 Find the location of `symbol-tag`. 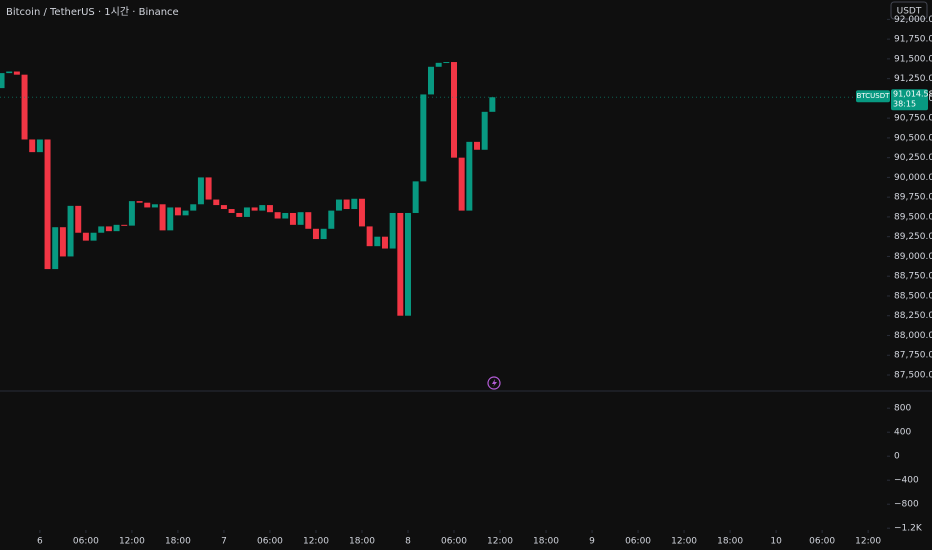

symbol-tag is located at coordinates (873, 96).